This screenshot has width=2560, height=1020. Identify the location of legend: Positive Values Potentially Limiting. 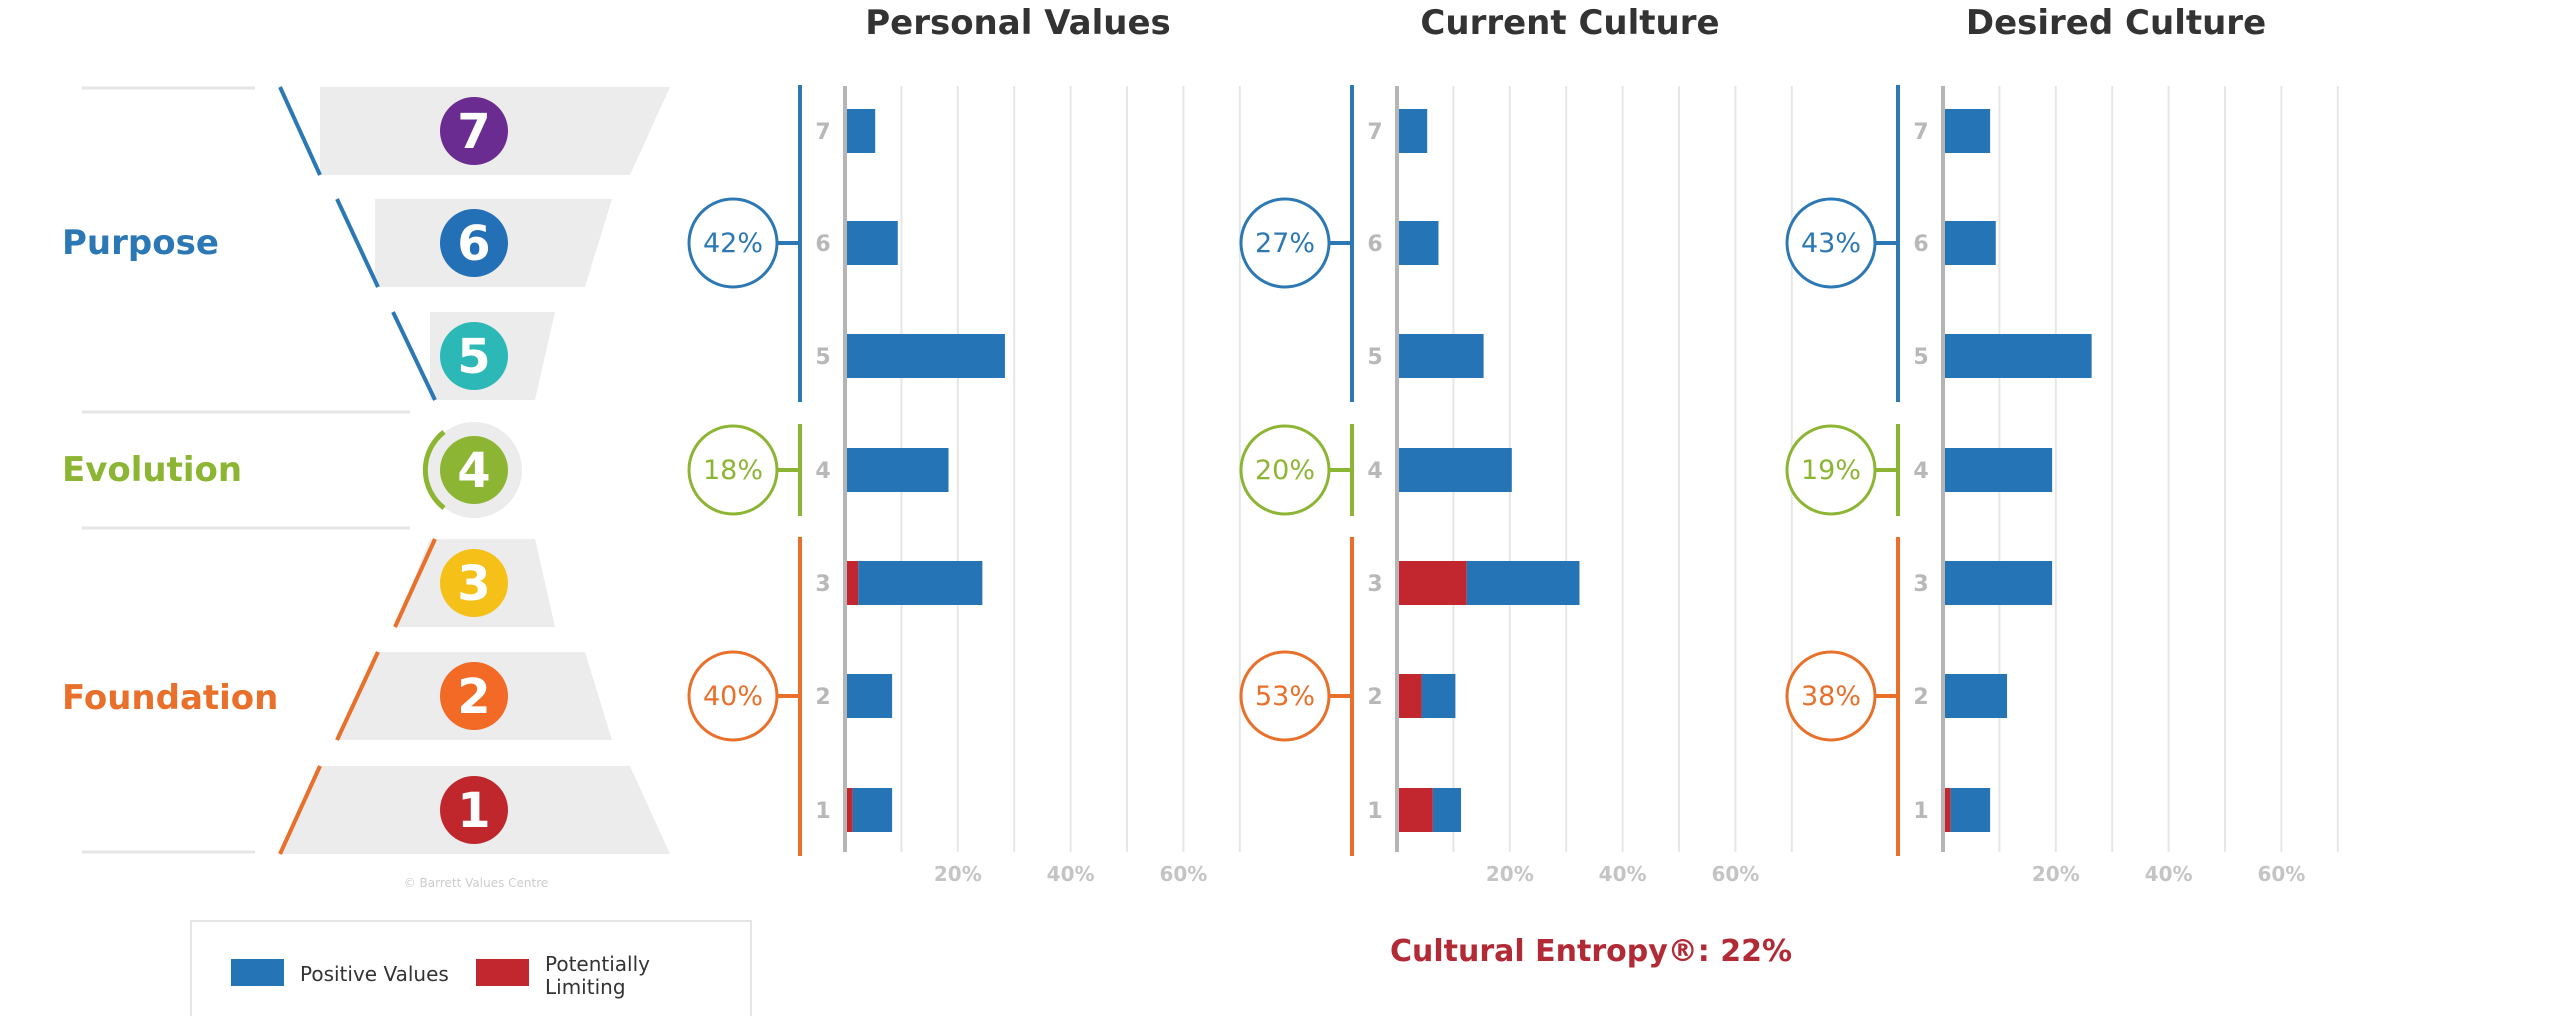
(471, 970).